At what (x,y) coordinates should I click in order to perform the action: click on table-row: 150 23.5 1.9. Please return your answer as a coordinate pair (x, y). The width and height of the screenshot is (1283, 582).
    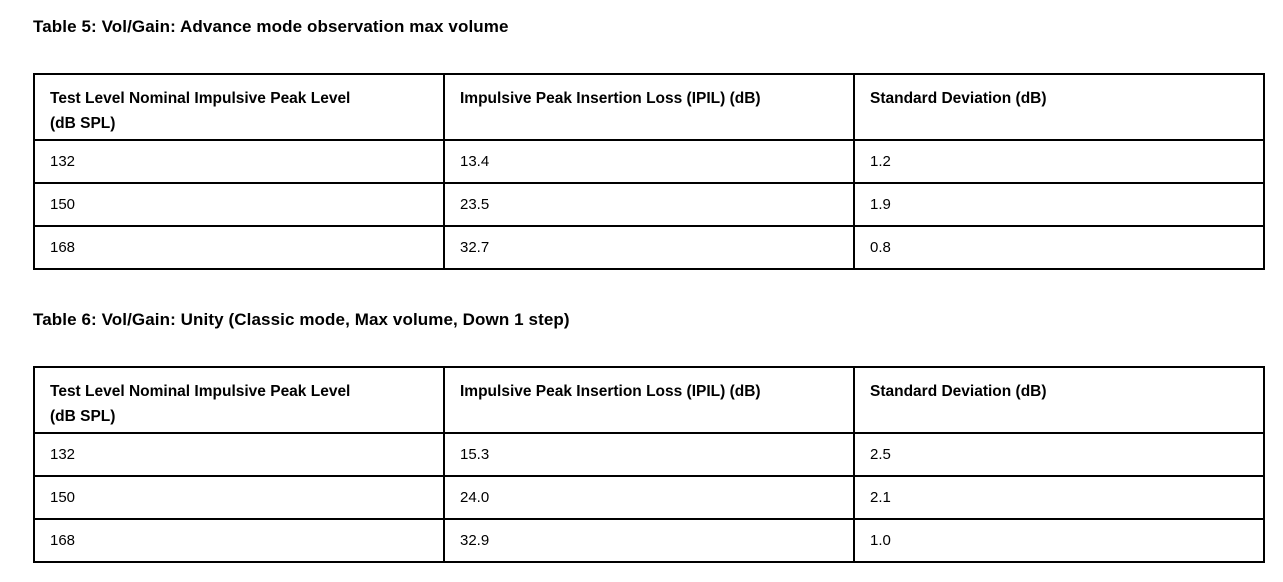
    Looking at the image, I should click on (649, 204).